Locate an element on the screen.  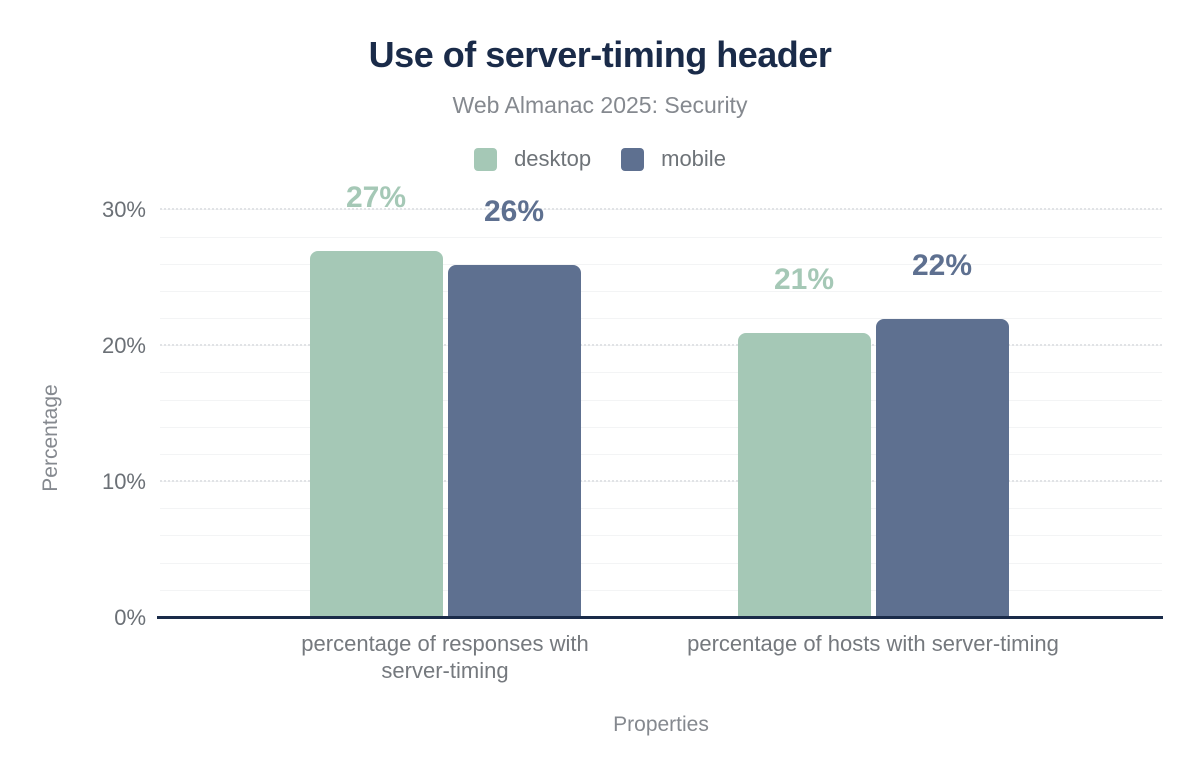
chart-subtitle: Web Almanac 2025: Security is located at coordinates (600, 105).